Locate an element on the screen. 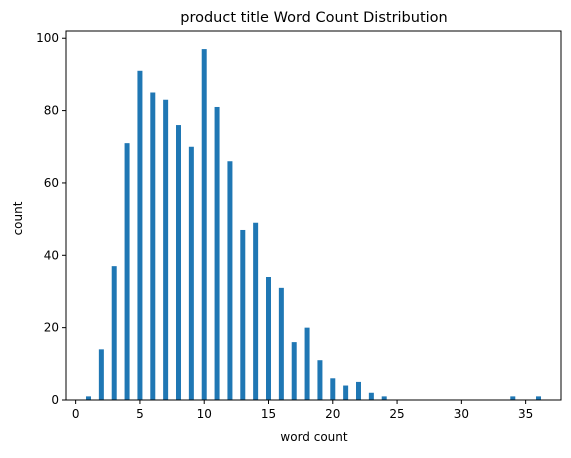 Image resolution: width=571 pixels, height=458 pixels. y-tick-label: 80 is located at coordinates (51, 111).